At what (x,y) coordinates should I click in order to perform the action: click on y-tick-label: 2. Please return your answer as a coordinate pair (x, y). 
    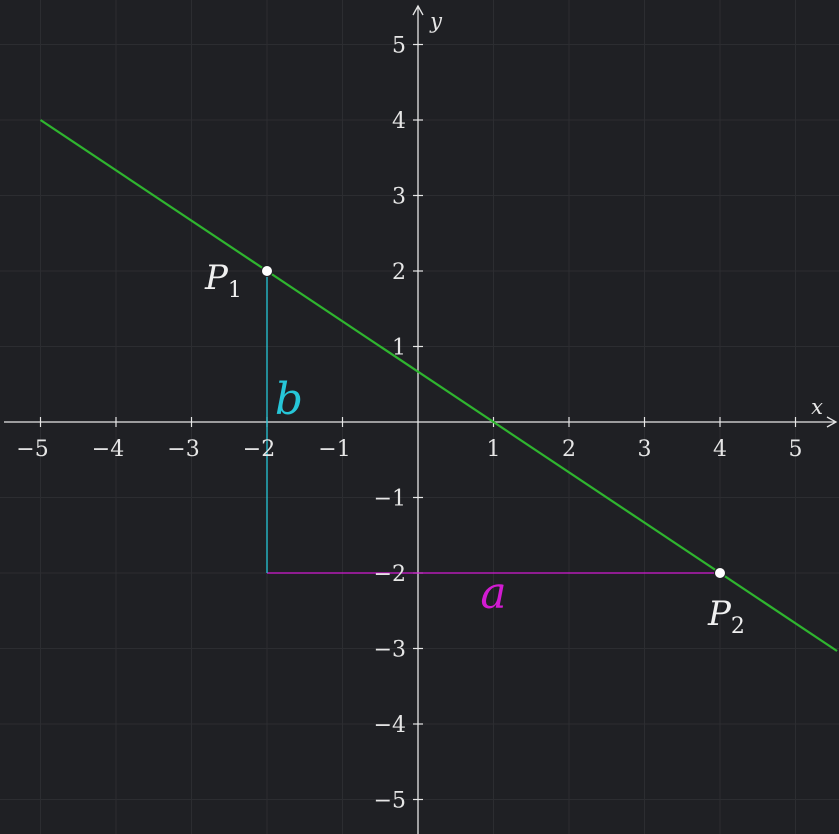
    Looking at the image, I should click on (399, 272).